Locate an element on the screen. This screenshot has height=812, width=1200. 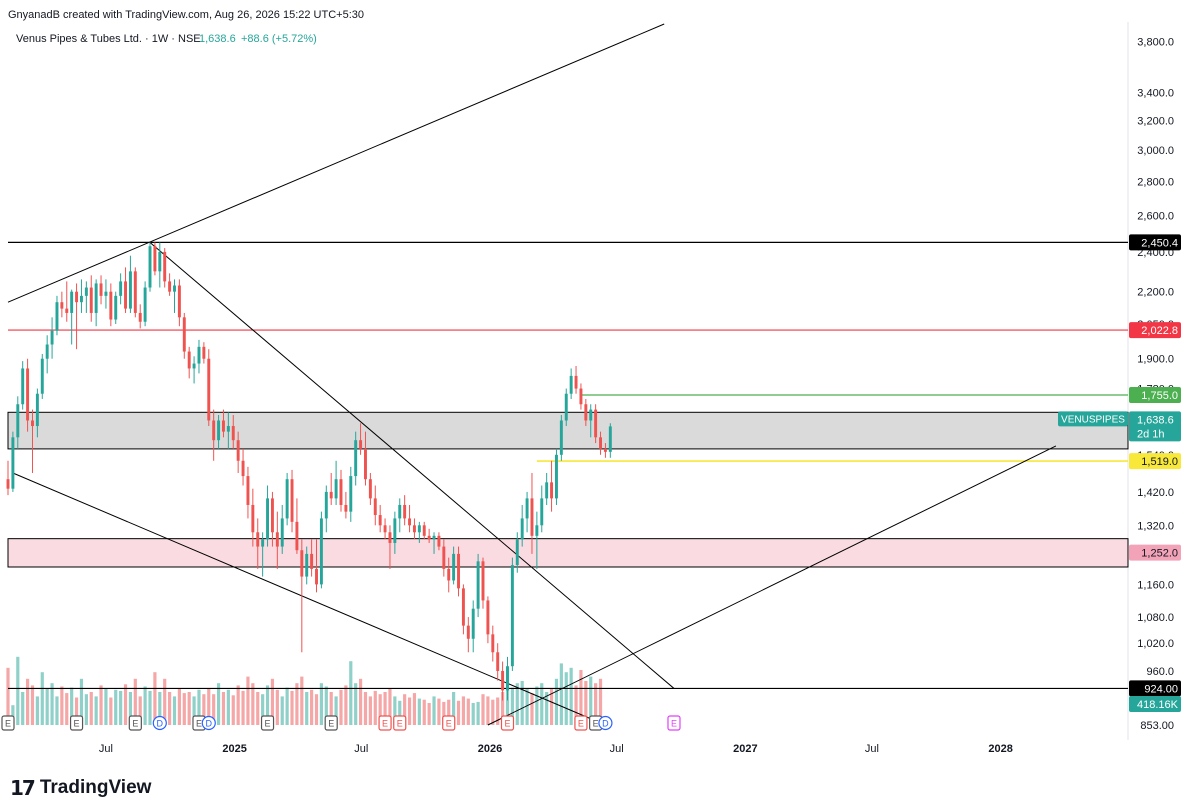
volume-tag-label: 418.16K is located at coordinates (1158, 705).